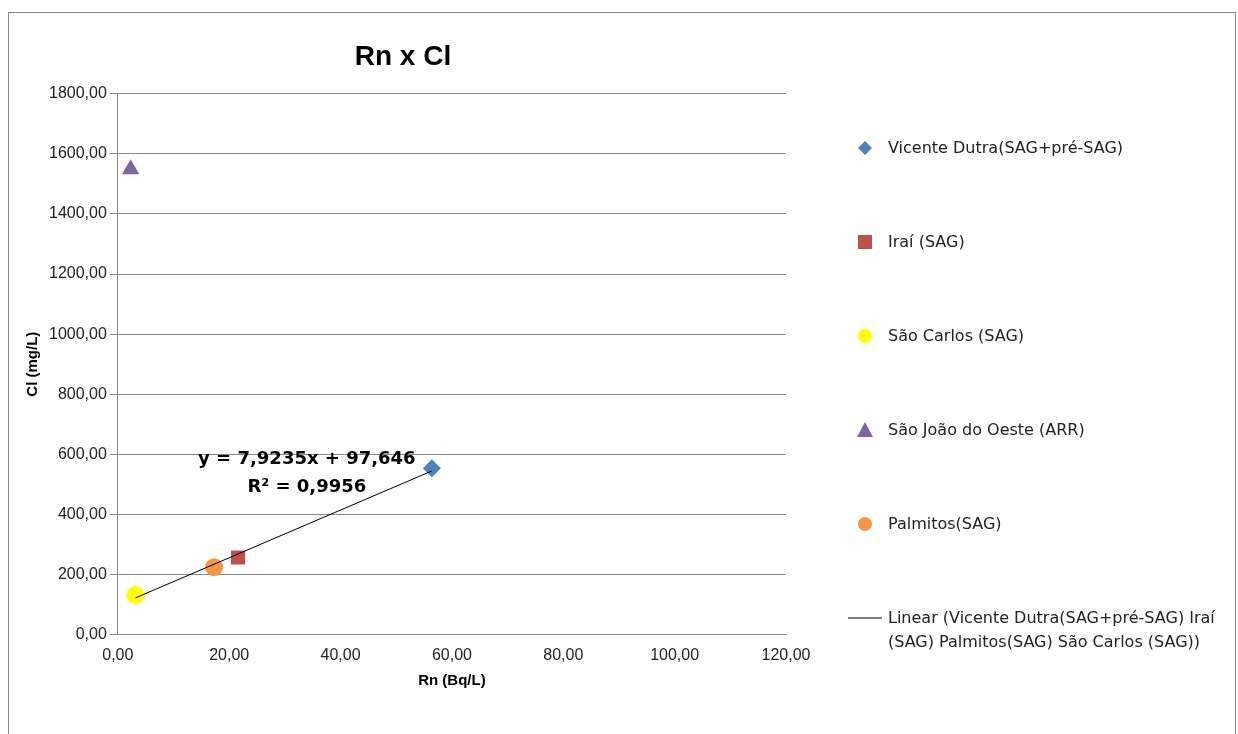 This screenshot has height=734, width=1238. Describe the element at coordinates (82, 393) in the screenshot. I see `y-tick-label: 800,00` at that location.